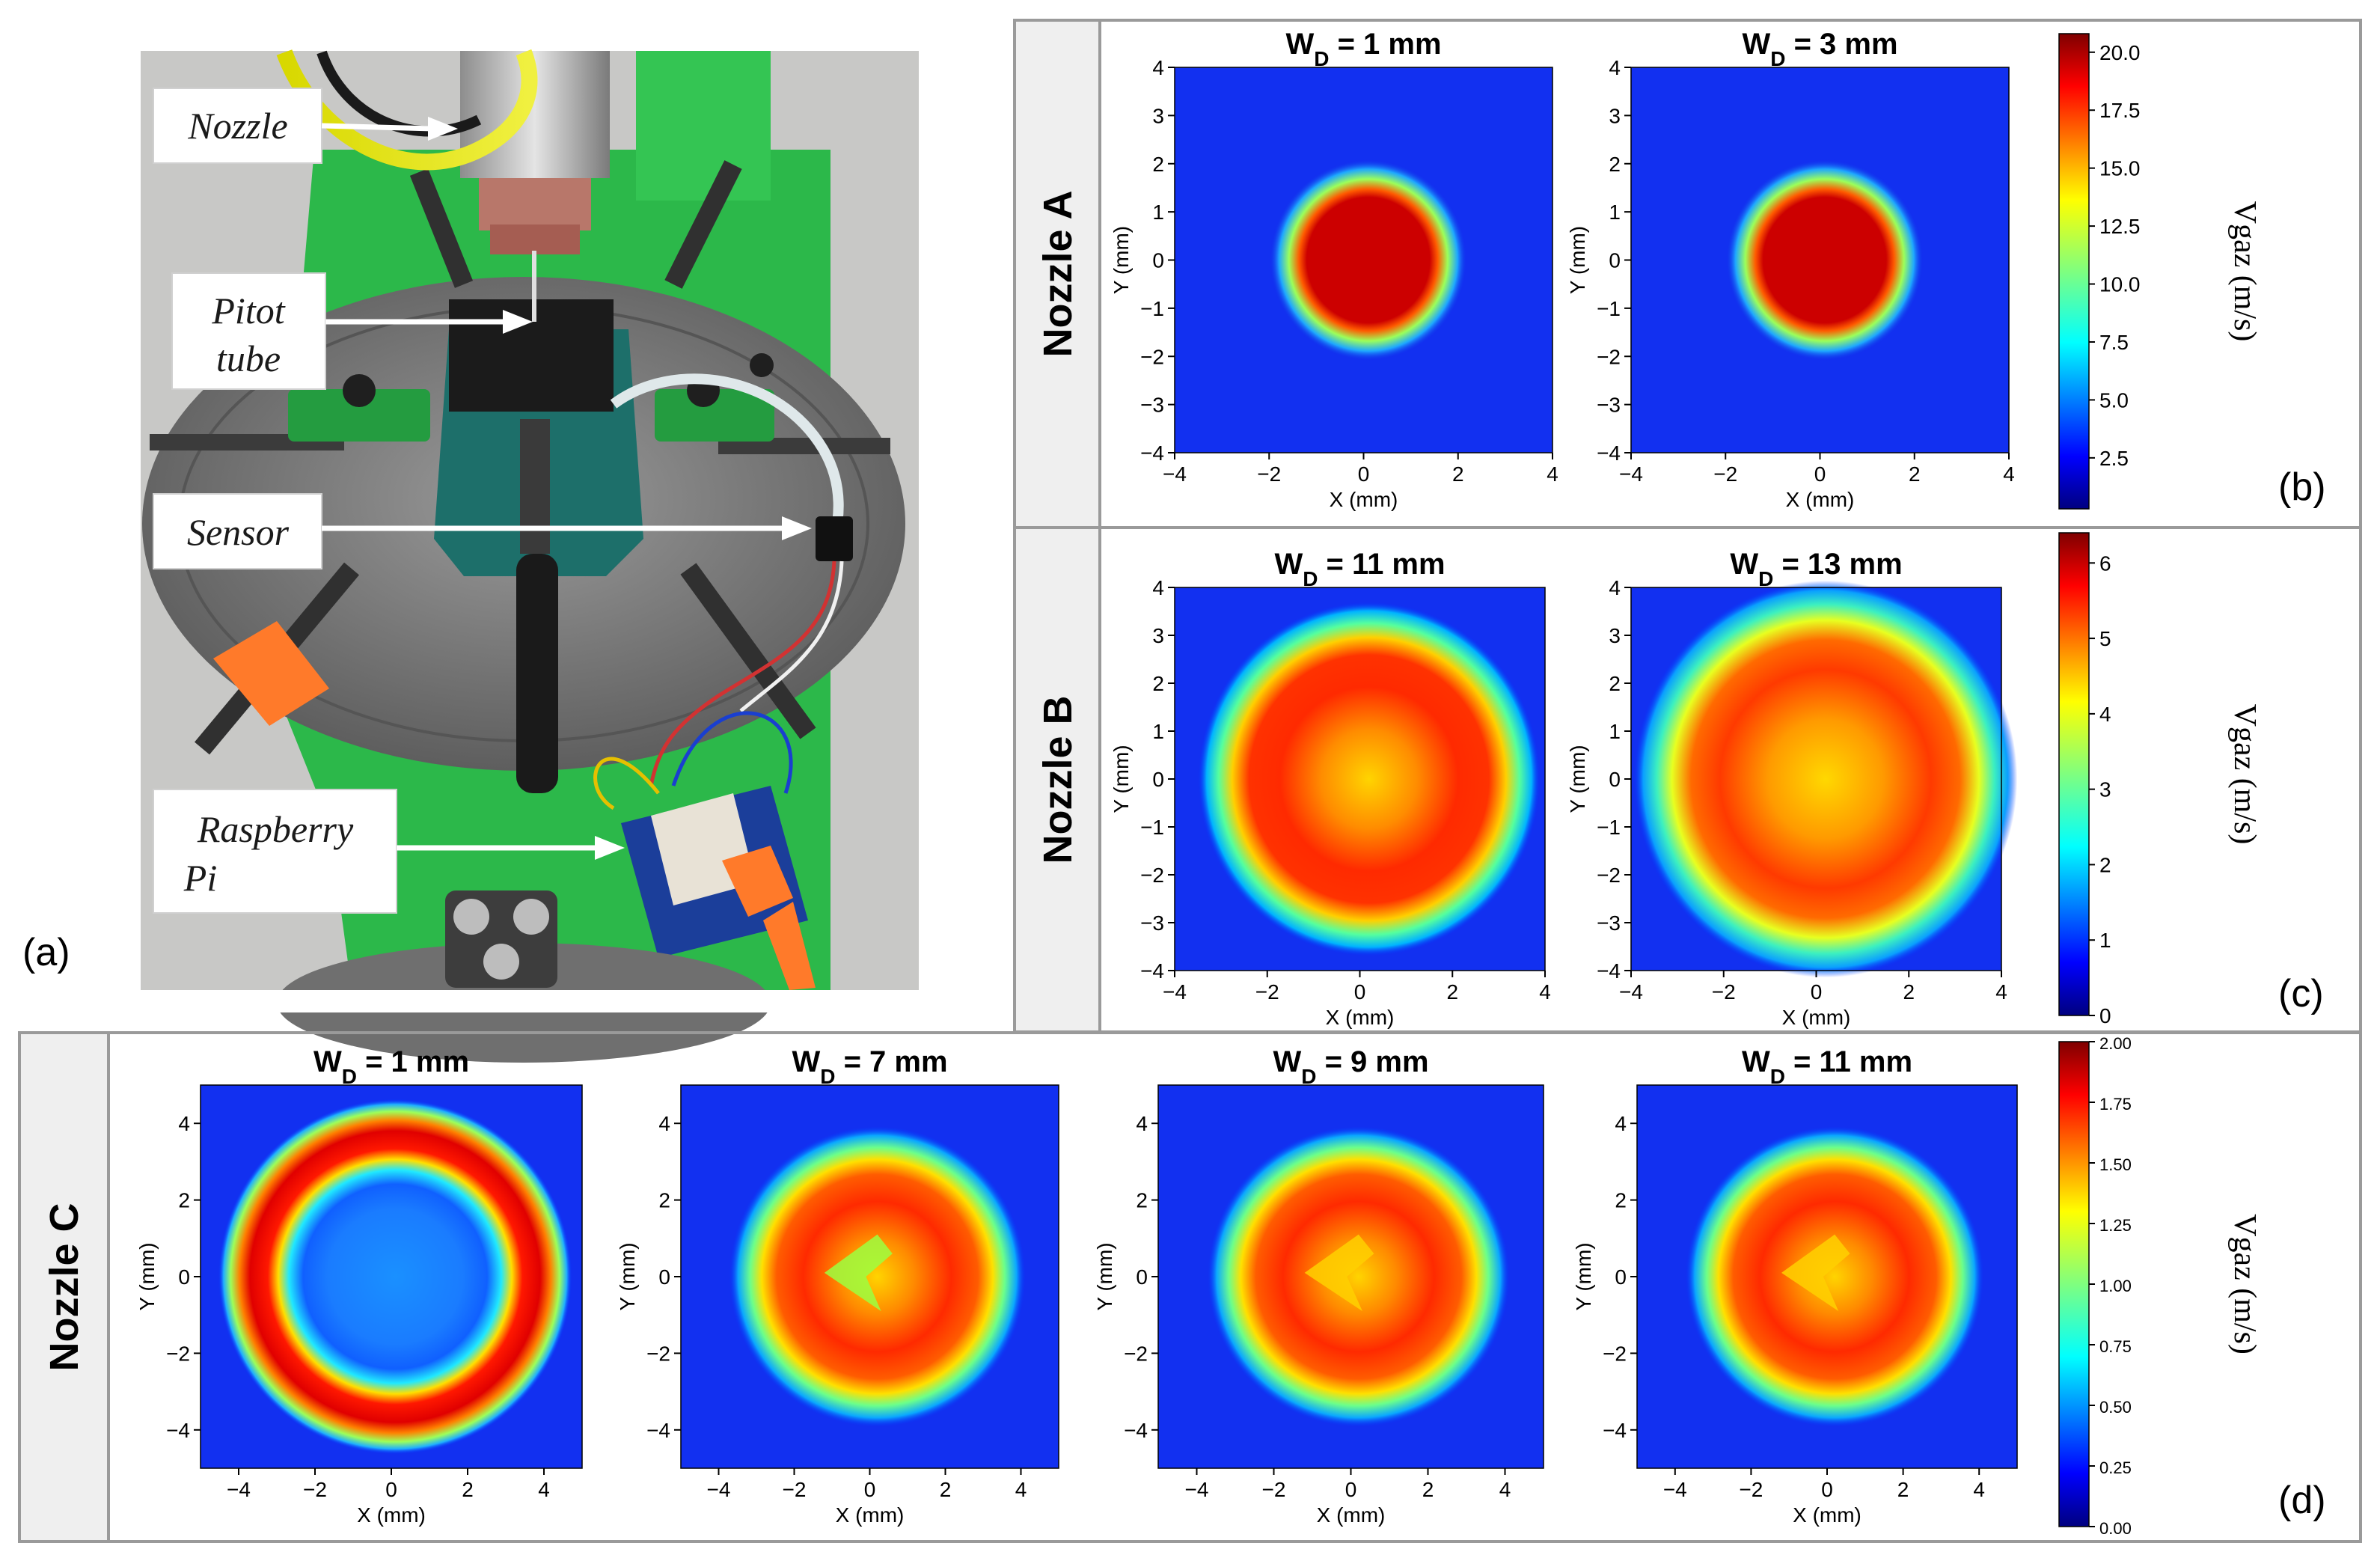 Image resolution: width=2380 pixels, height=1561 pixels. What do you see at coordinates (352, 331) in the screenshot?
I see `callout-pitot-tube: Pitot tube` at bounding box center [352, 331].